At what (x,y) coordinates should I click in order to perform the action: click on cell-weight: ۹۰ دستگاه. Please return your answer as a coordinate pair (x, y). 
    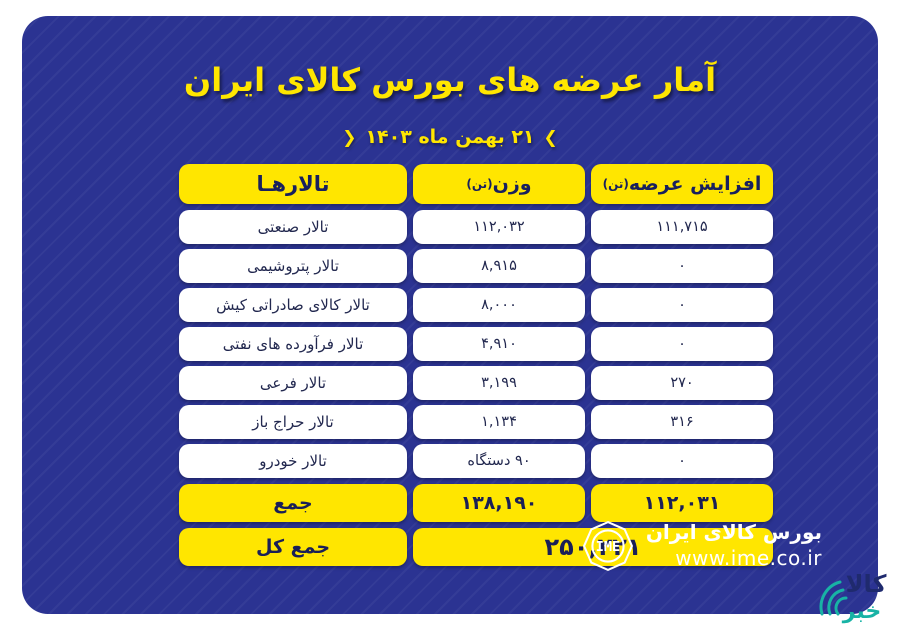
    Looking at the image, I should click on (499, 461).